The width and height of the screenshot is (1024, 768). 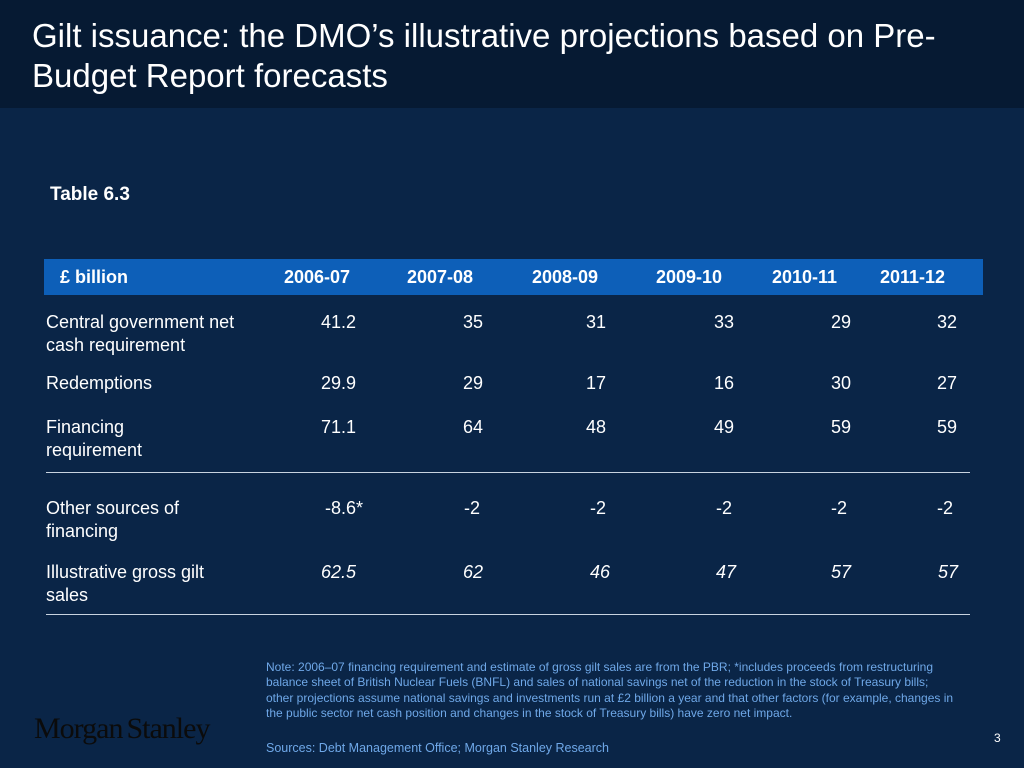 I want to click on table-cell: 31, so click(x=595, y=322).